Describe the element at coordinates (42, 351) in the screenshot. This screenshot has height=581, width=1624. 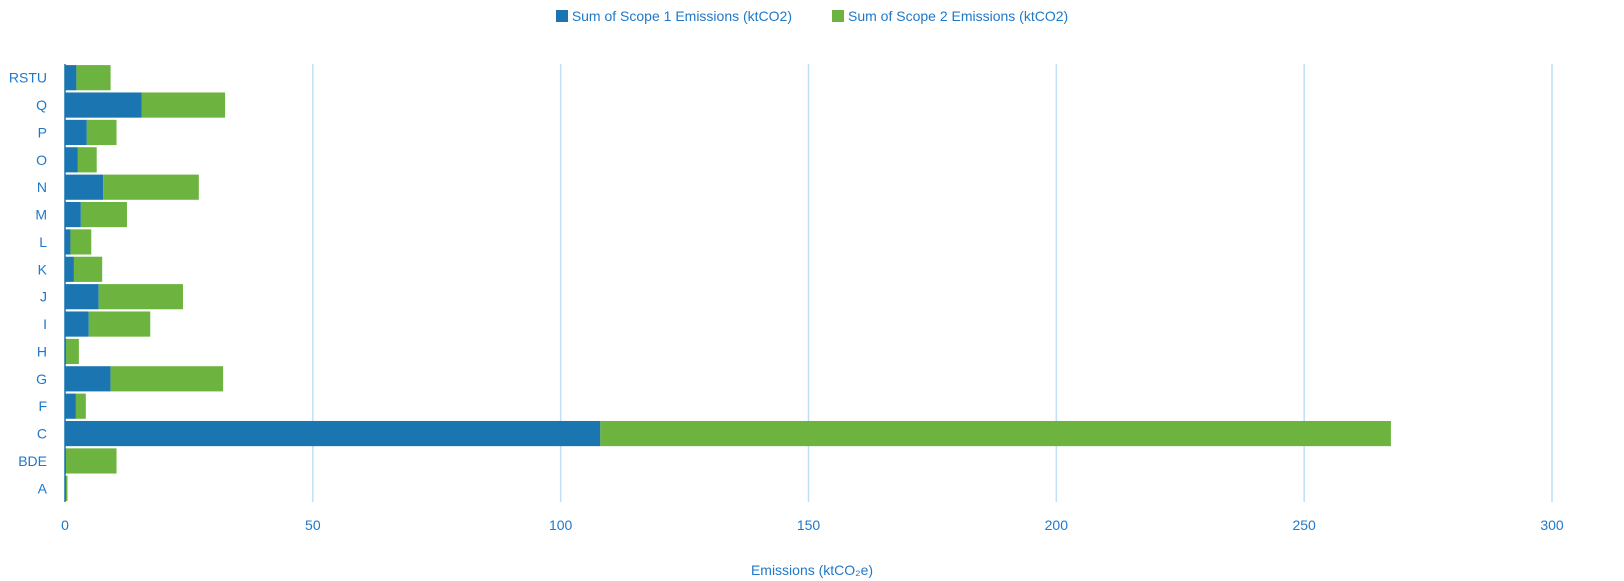
I see `y-tick-label-H: H` at that location.